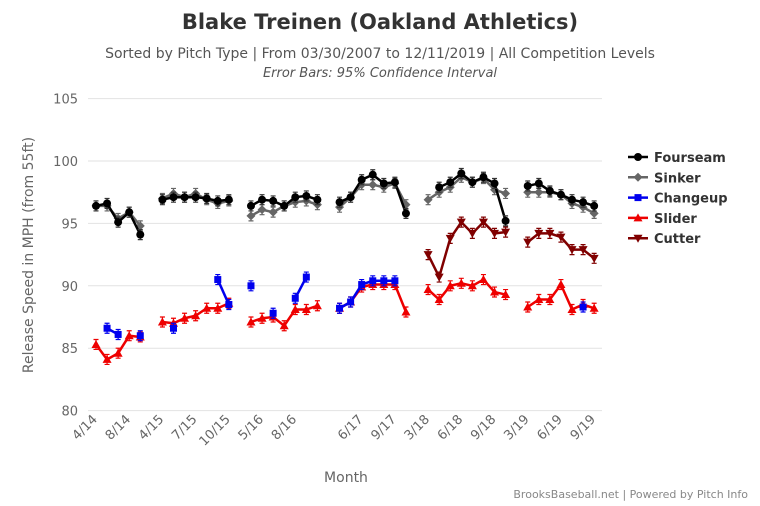 Image resolution: width=760 pixels, height=506 pixels. Describe the element at coordinates (450, 427) in the screenshot. I see `x-tick-label: 6/18` at that location.